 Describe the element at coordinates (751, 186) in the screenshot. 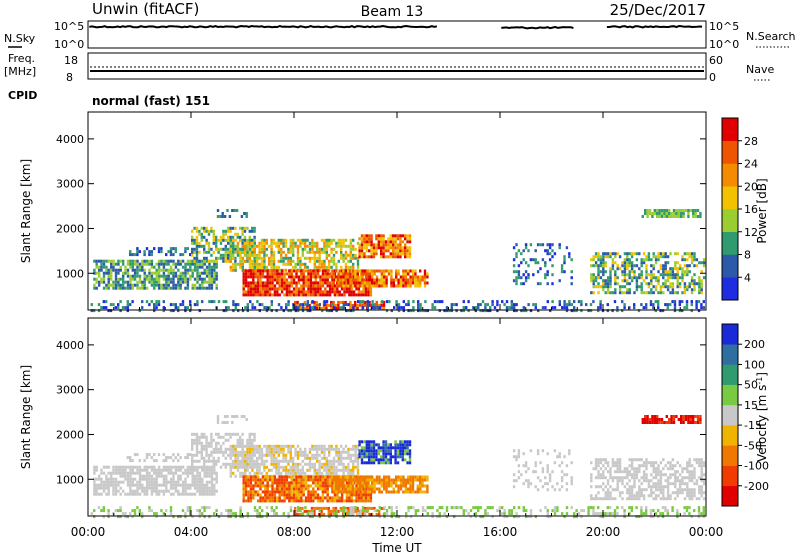

I see `colorbar-tick-label: 20` at that location.